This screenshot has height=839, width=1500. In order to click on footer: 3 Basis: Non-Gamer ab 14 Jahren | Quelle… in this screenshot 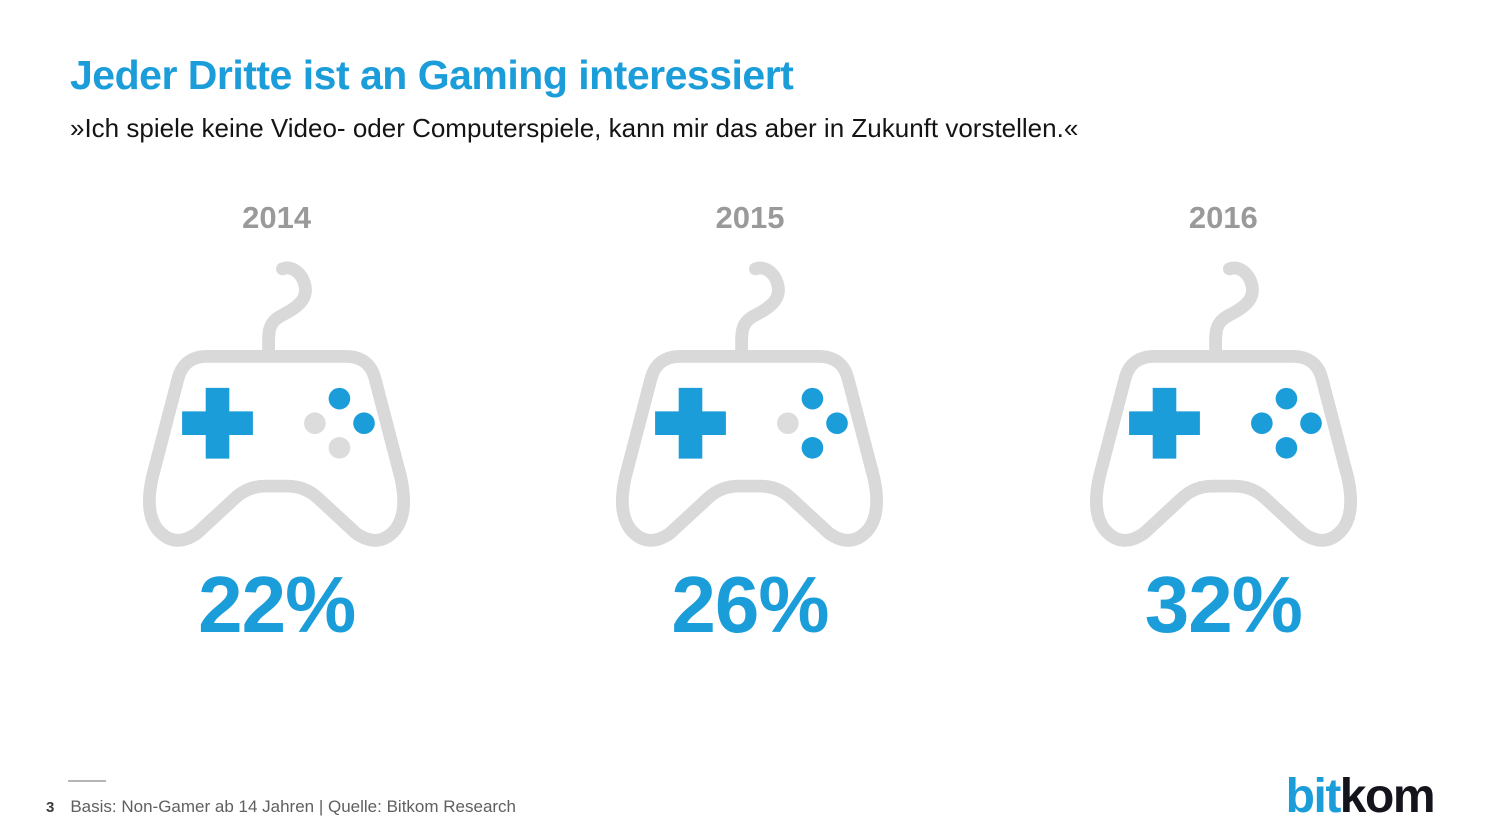, I will do `click(281, 807)`.